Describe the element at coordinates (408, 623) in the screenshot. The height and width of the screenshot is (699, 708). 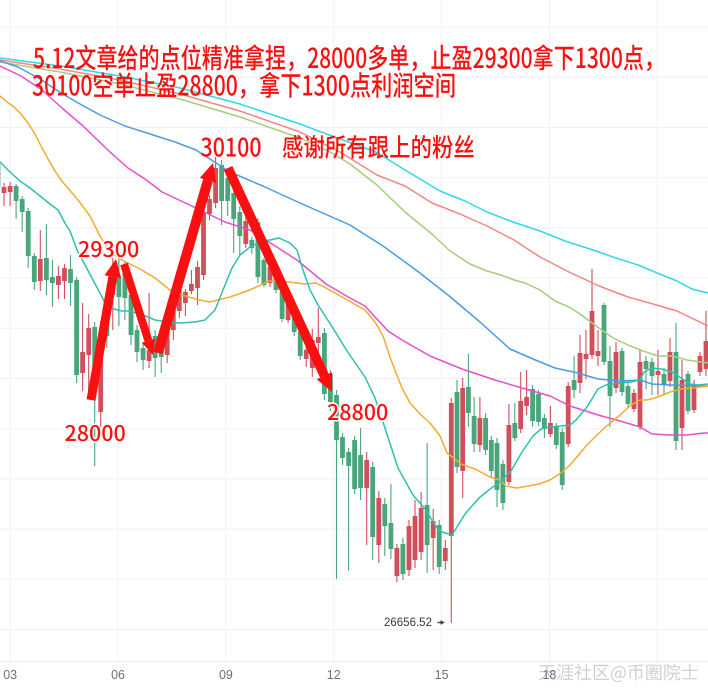
I see `svg-text: 26656.52` at that location.